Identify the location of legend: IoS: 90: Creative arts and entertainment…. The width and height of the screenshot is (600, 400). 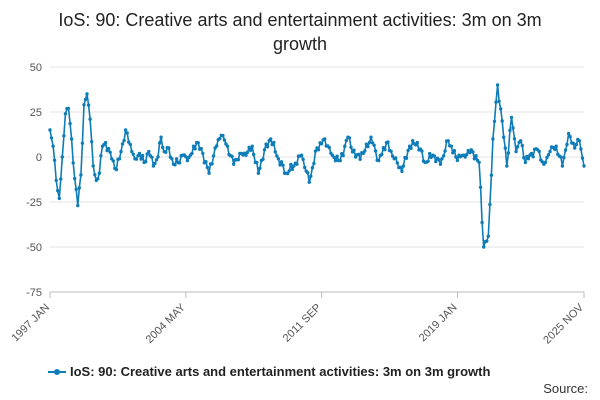
(269, 371).